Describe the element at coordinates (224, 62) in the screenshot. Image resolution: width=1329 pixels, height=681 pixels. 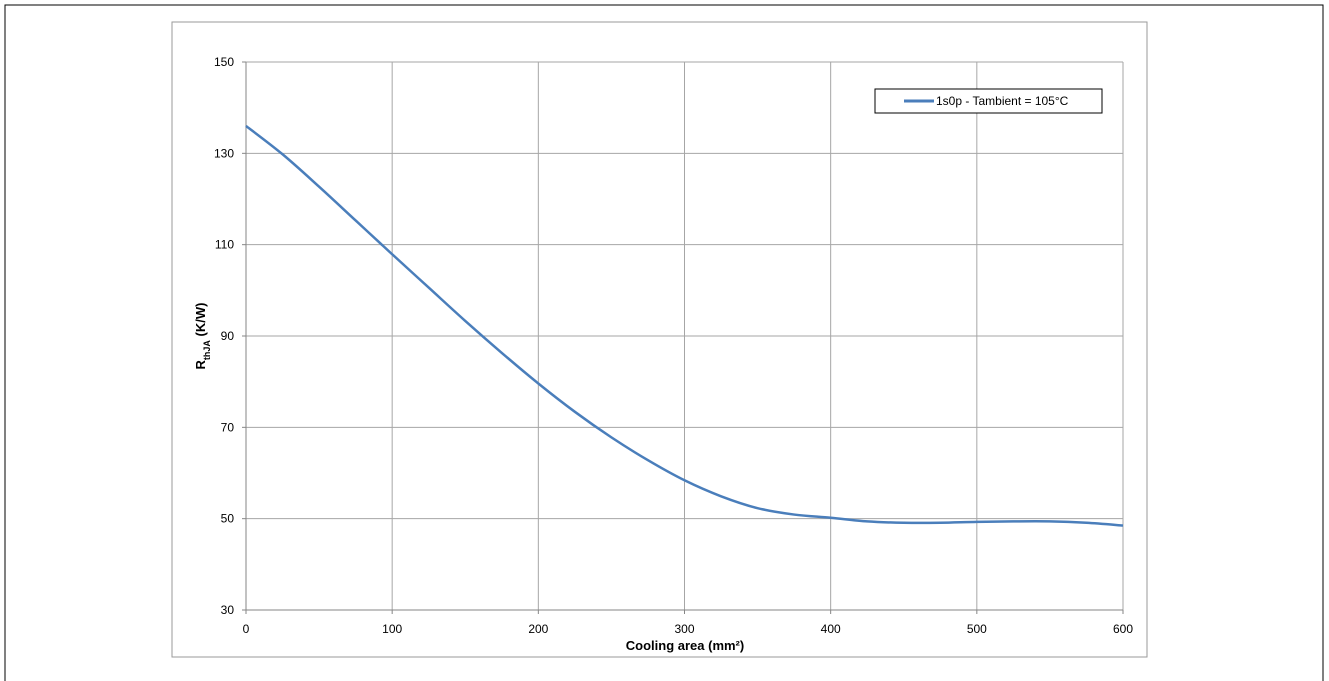
I see `y-tick-label: 150` at that location.